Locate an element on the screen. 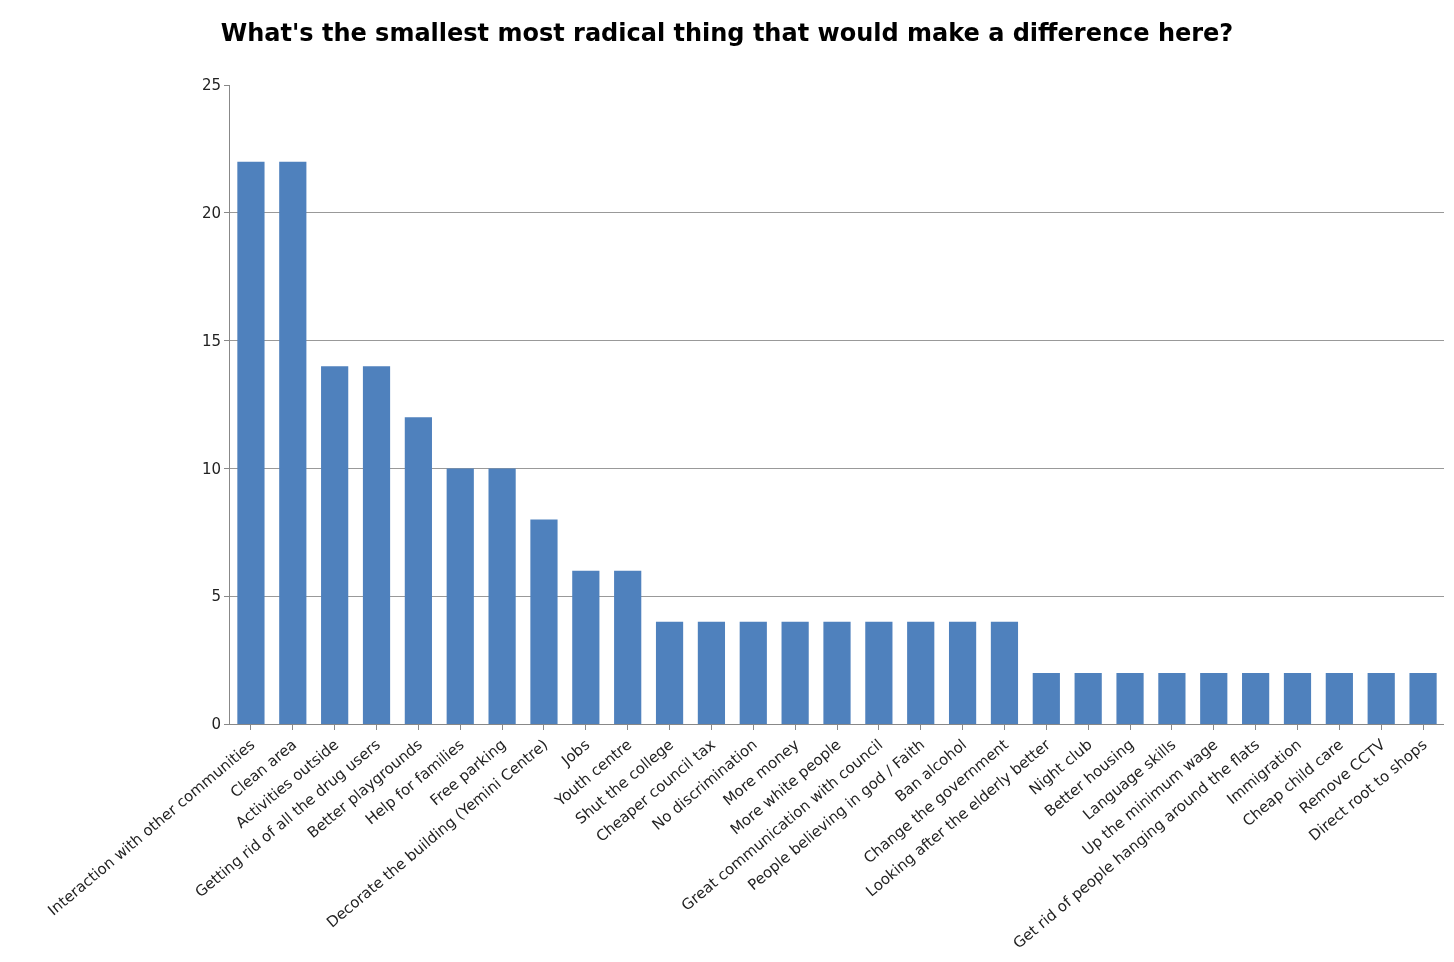  y-tick-label: 10 is located at coordinates (211, 468).